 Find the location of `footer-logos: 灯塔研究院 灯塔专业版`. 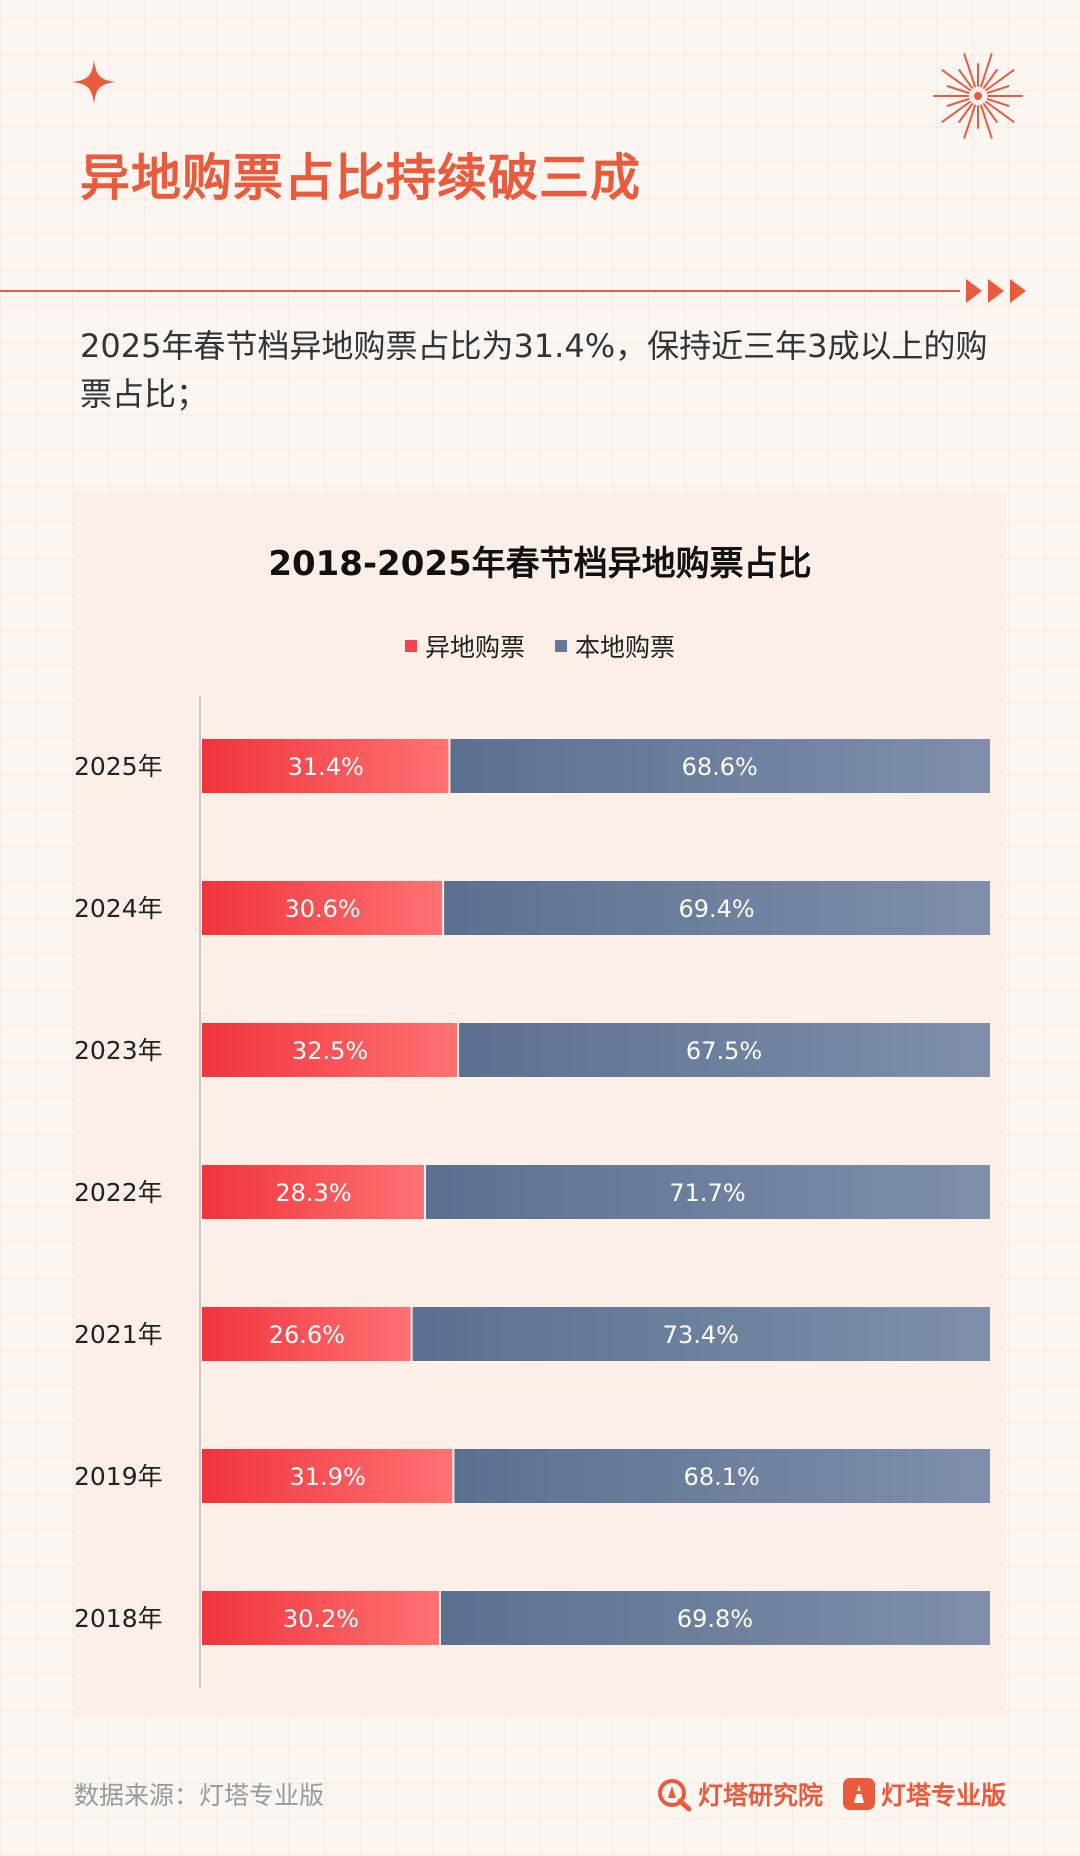

footer-logos: 灯塔研究院 灯塔专业版 is located at coordinates (831, 1794).